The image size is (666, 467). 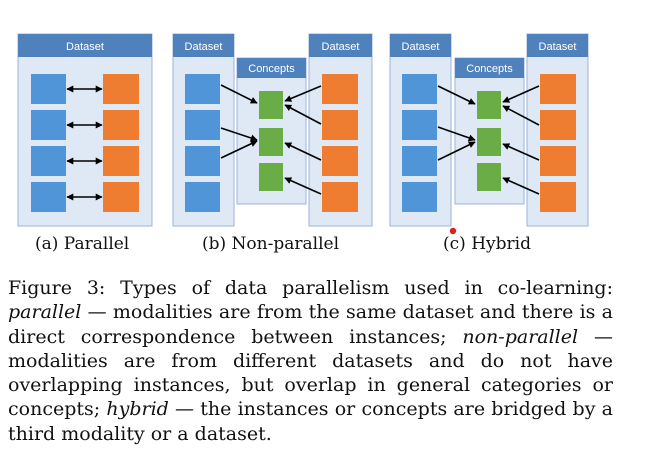 I want to click on panel-hybrid: Dataset Concepts Dataset, so click(x=489, y=134).